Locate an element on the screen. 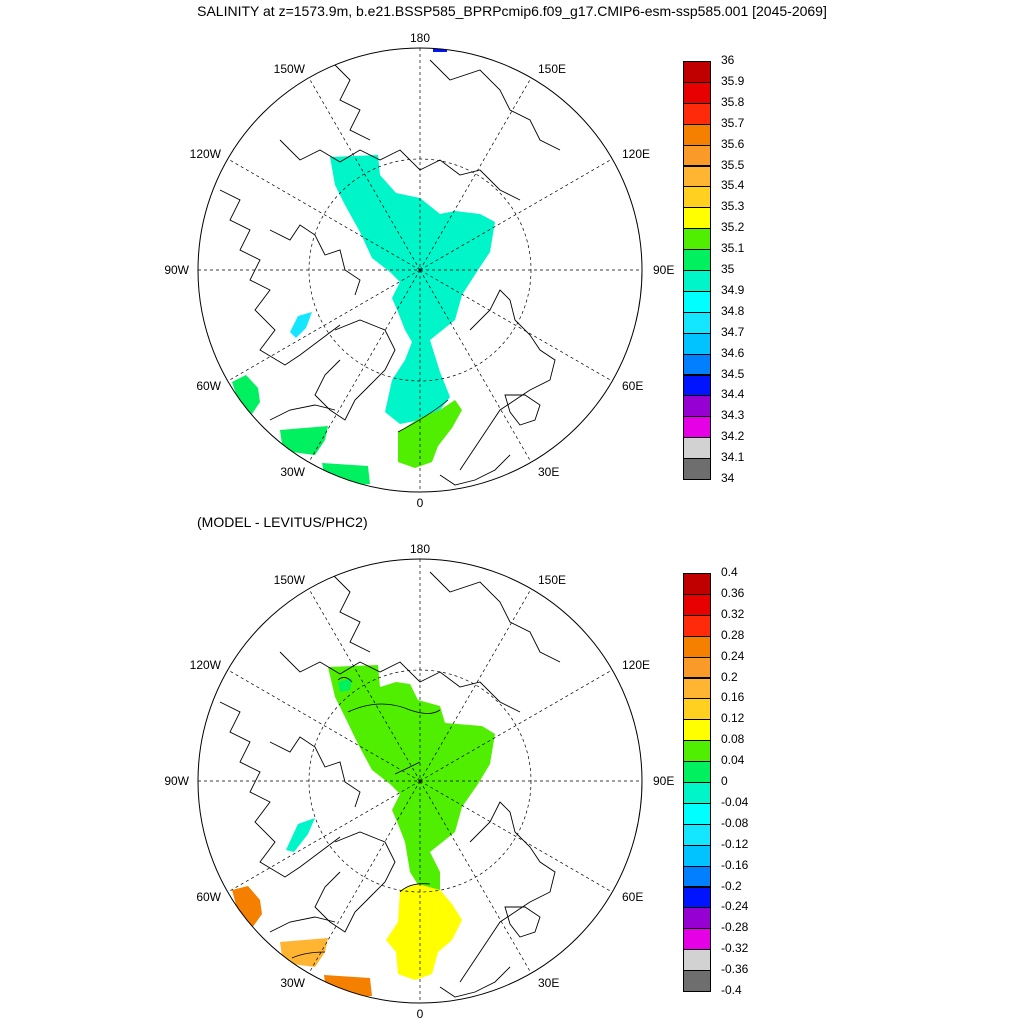 This screenshot has height=1024, width=1024. colorbar-label: 35.2 is located at coordinates (733, 227).